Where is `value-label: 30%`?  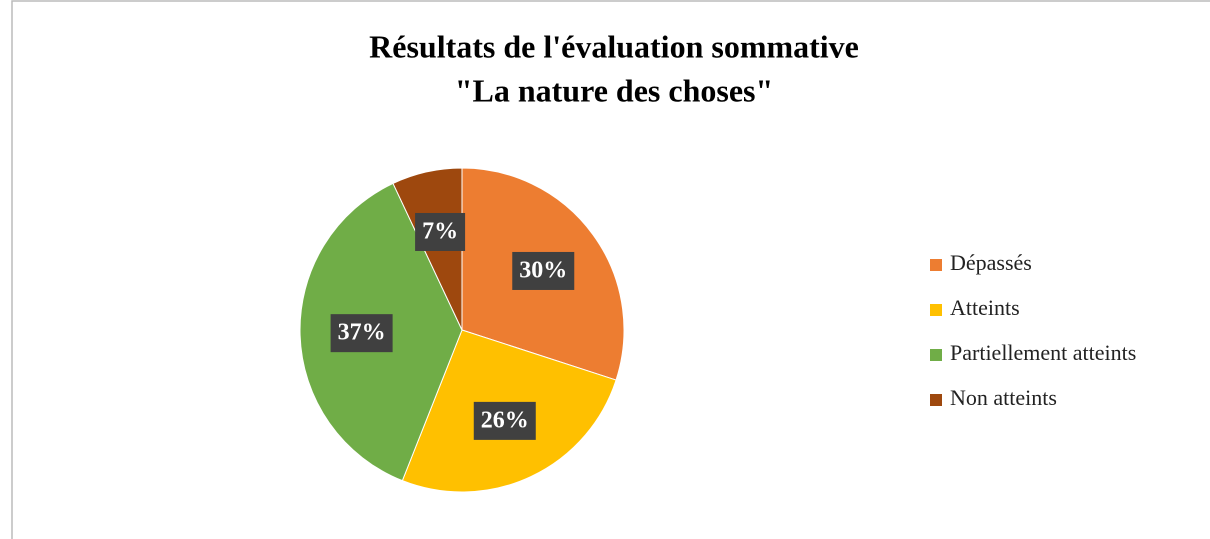
value-label: 30% is located at coordinates (543, 270).